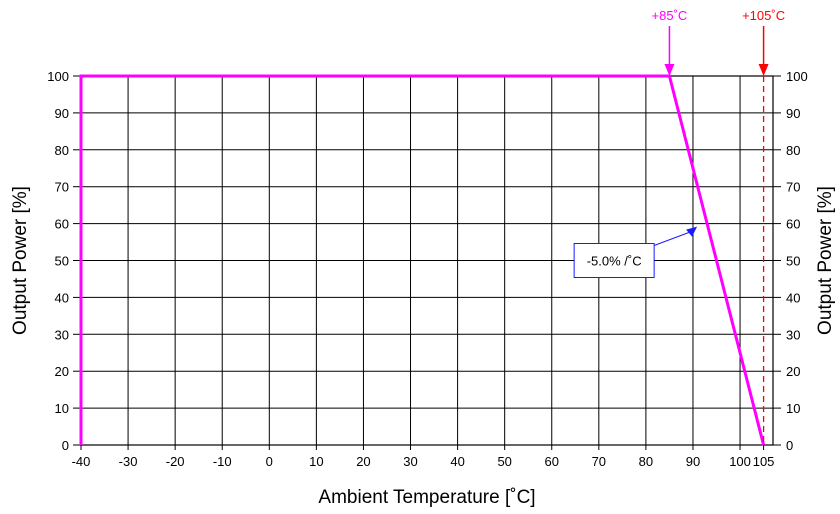 The image size is (840, 514). I want to click on y-tick-label-right: 100, so click(797, 76).